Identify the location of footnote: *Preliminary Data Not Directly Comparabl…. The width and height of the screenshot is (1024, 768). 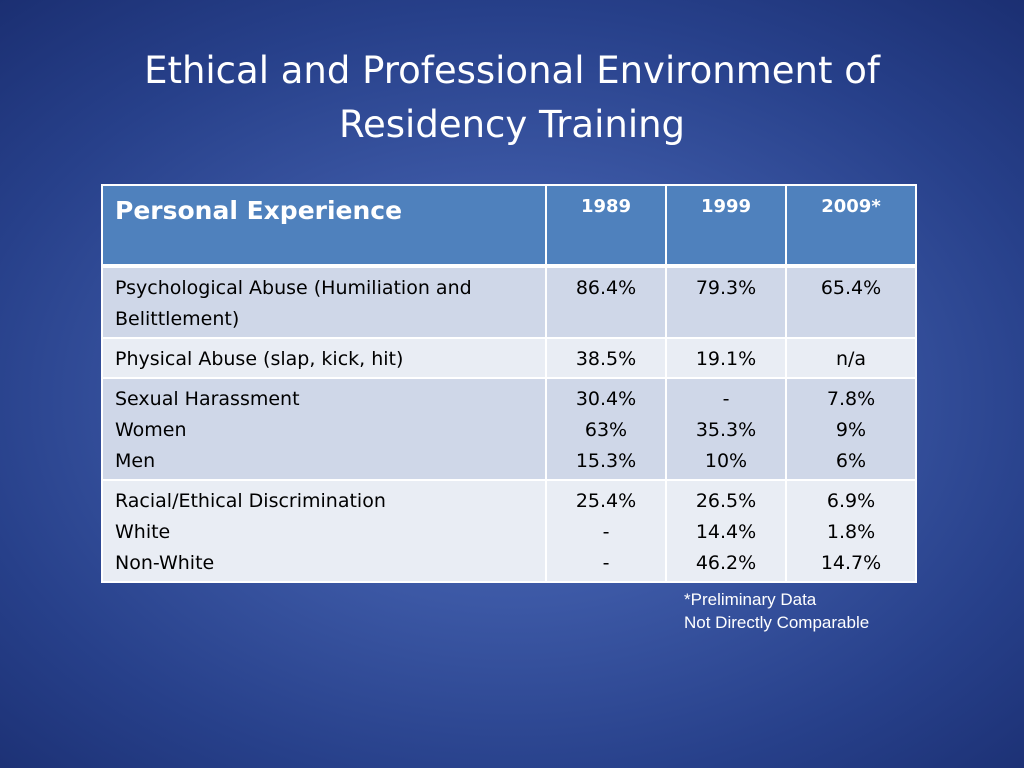
(776, 611).